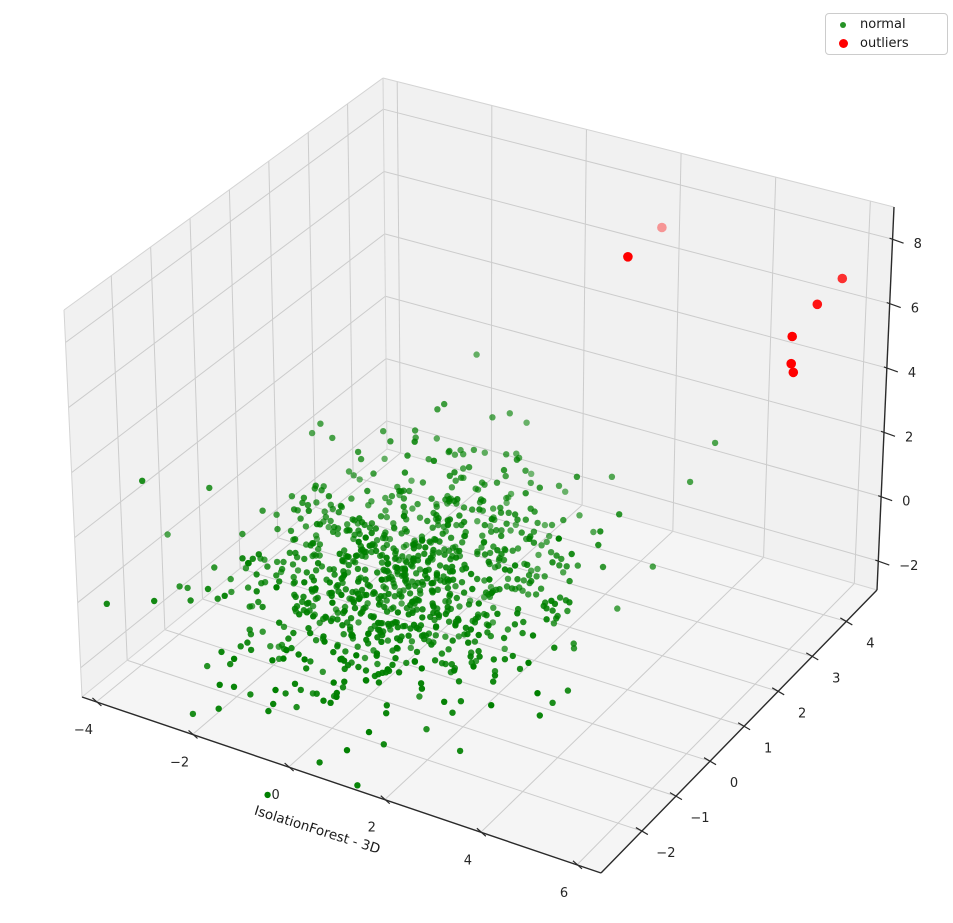 This screenshot has width=953, height=923. What do you see at coordinates (248, 577) in the screenshot?
I see `grid-line-x` at bounding box center [248, 577].